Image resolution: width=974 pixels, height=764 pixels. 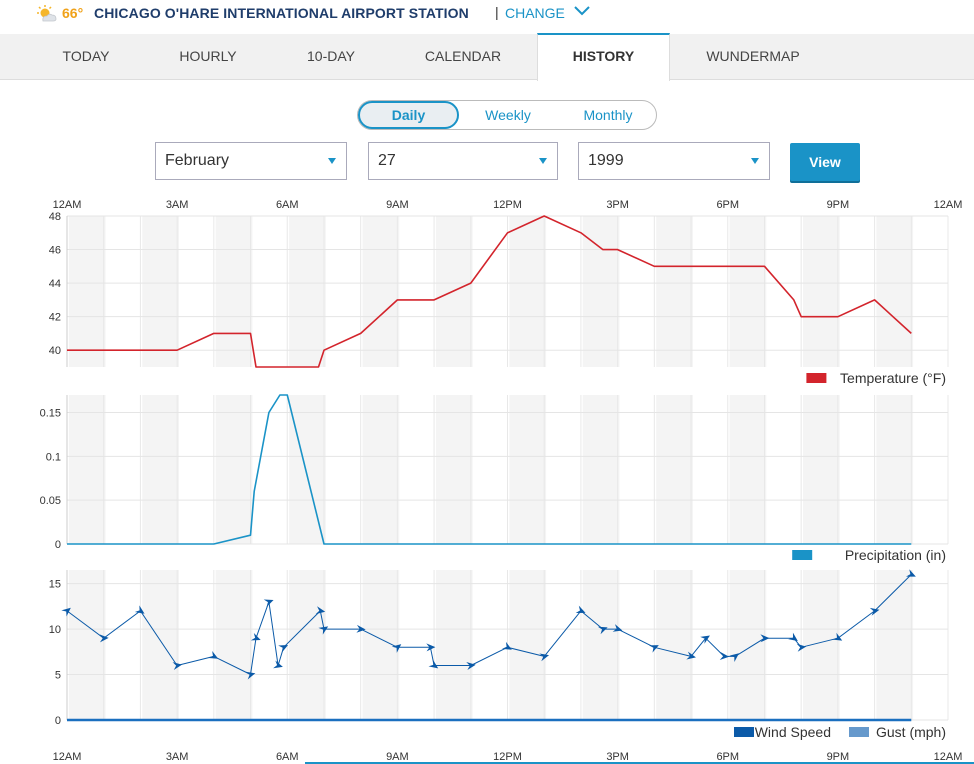 I want to click on legend-label: Gust (mph), so click(x=911, y=732).